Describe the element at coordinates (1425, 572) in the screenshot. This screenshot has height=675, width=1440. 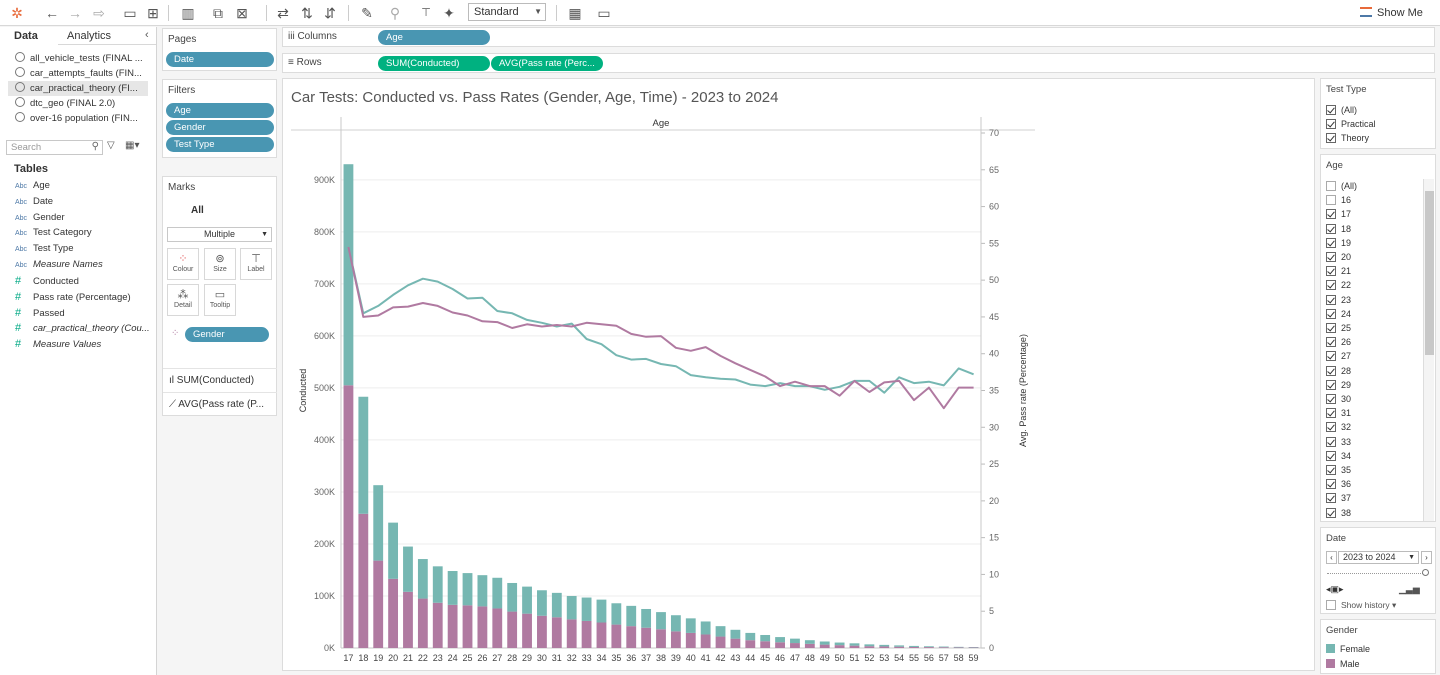
I see `date-slider-handle` at that location.